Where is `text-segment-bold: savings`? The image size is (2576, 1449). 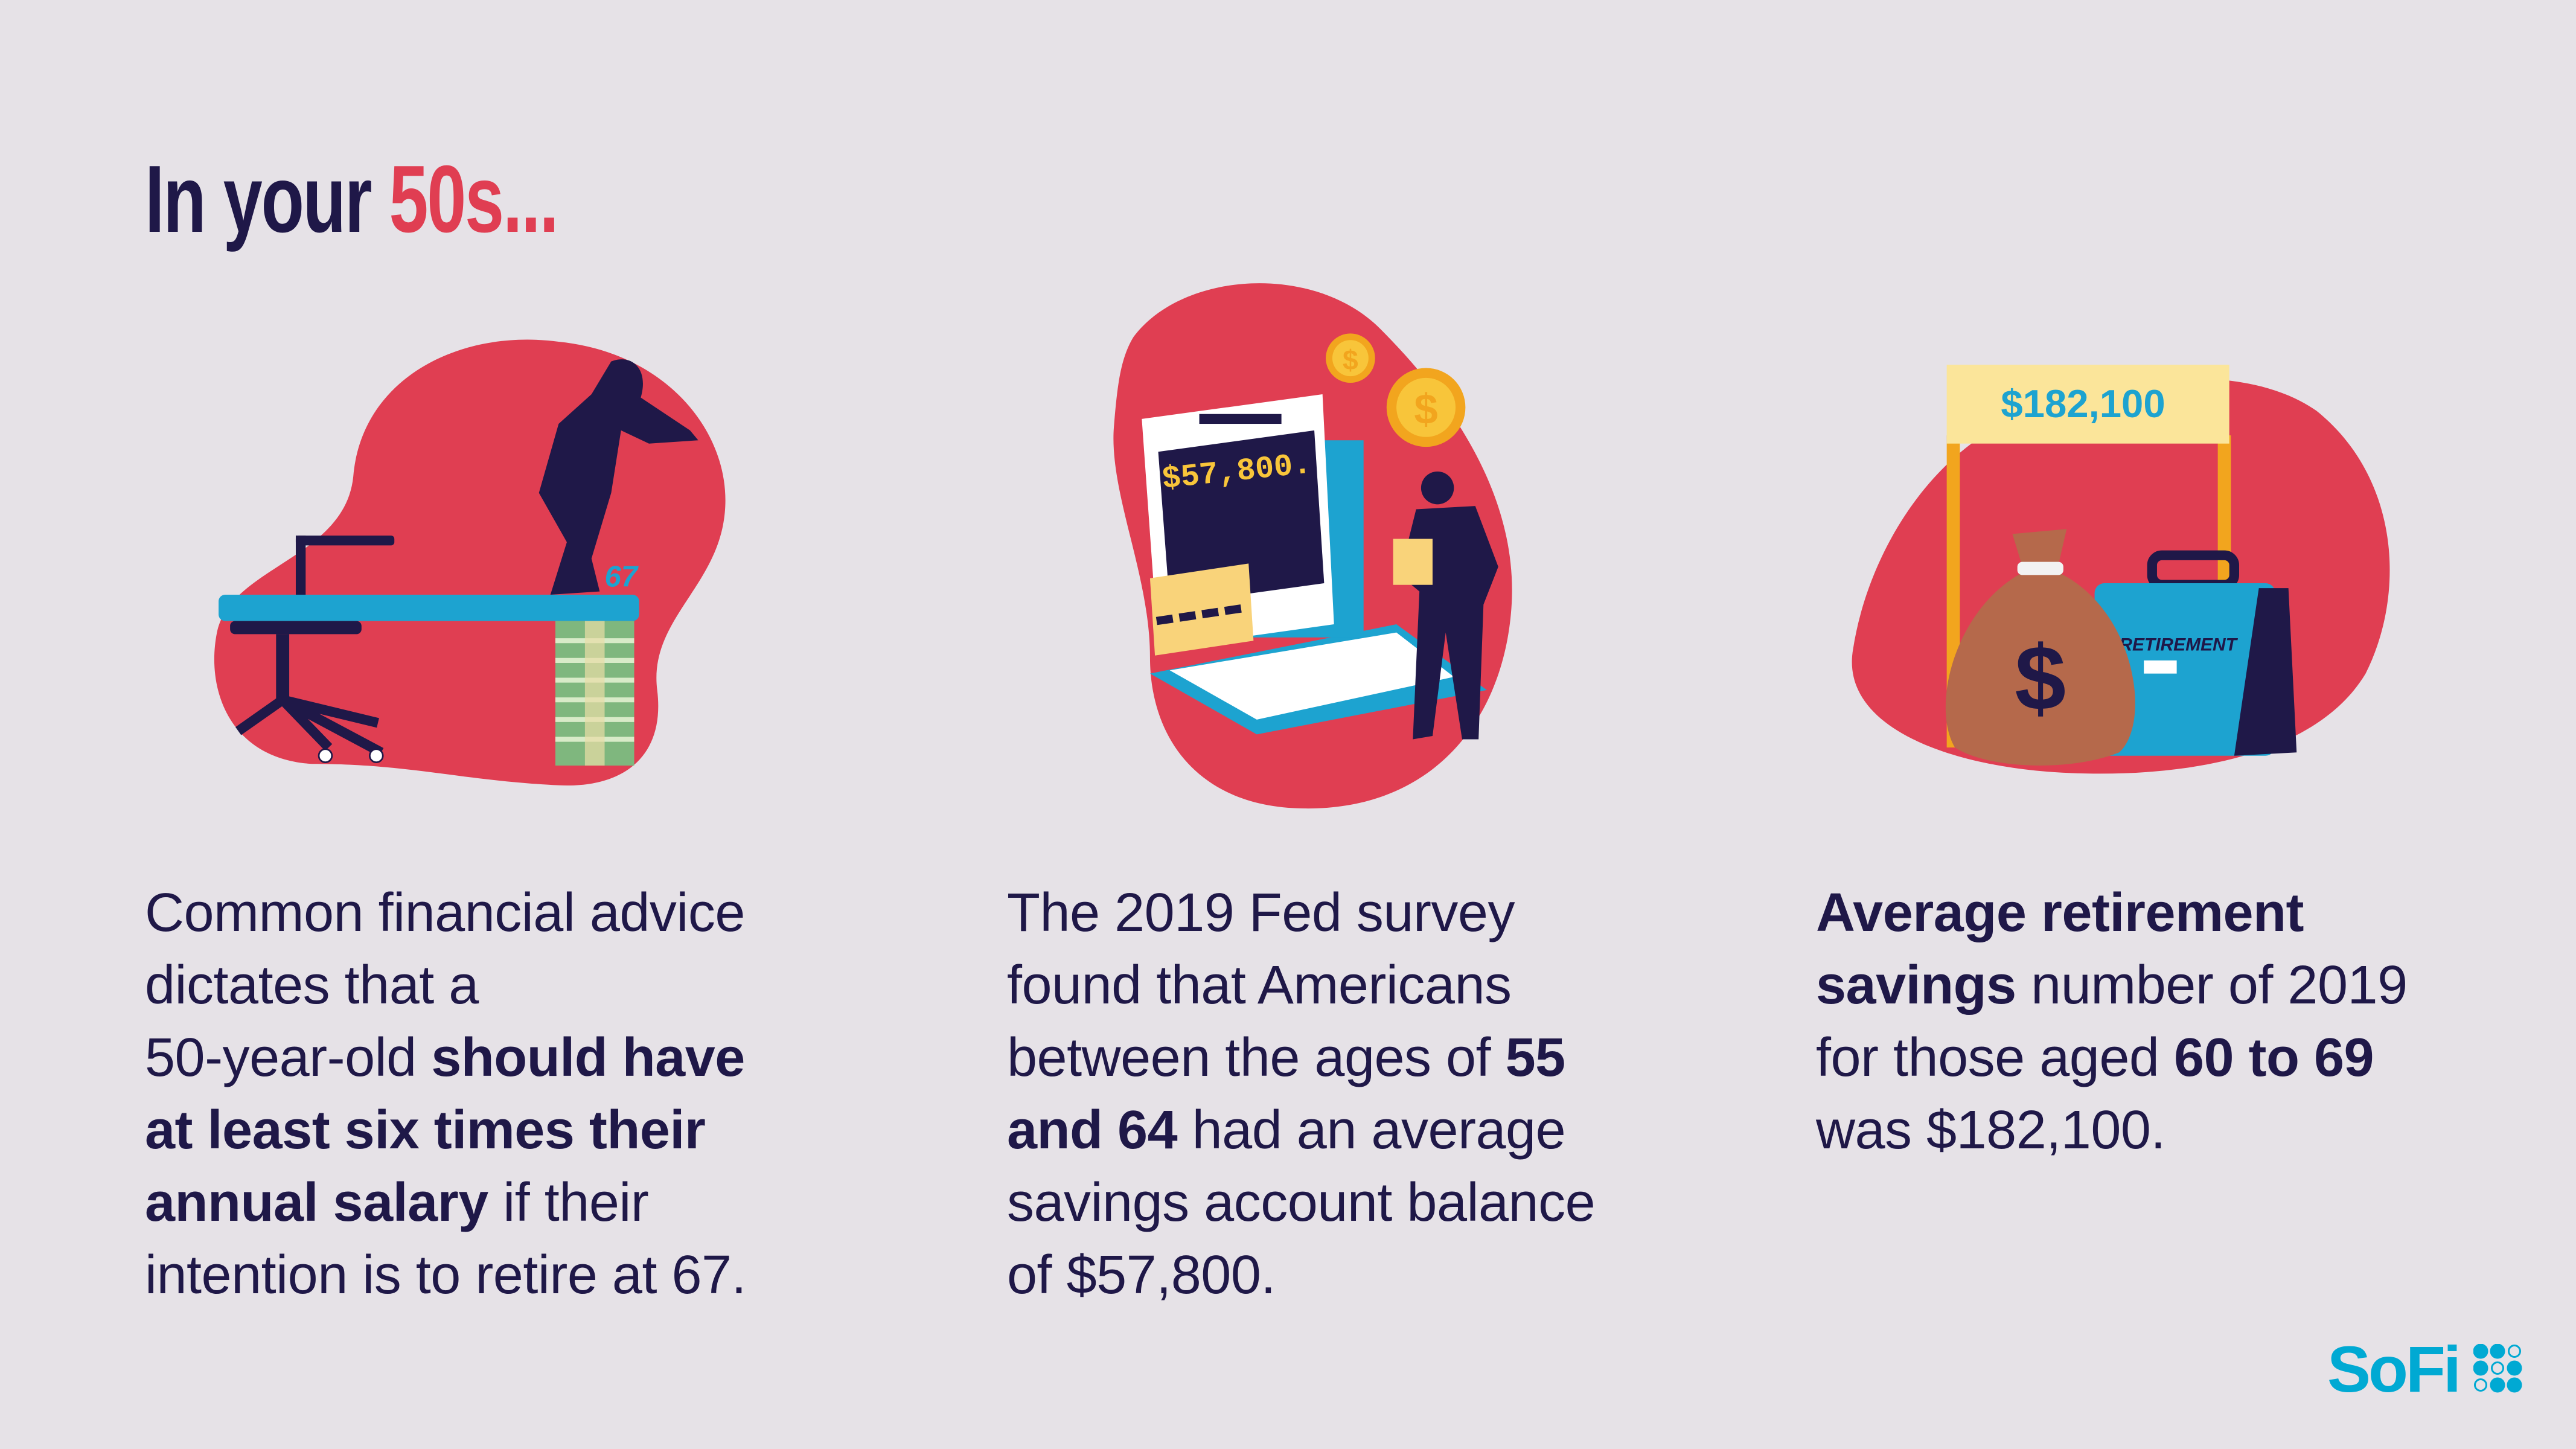
text-segment-bold: savings is located at coordinates (1916, 986).